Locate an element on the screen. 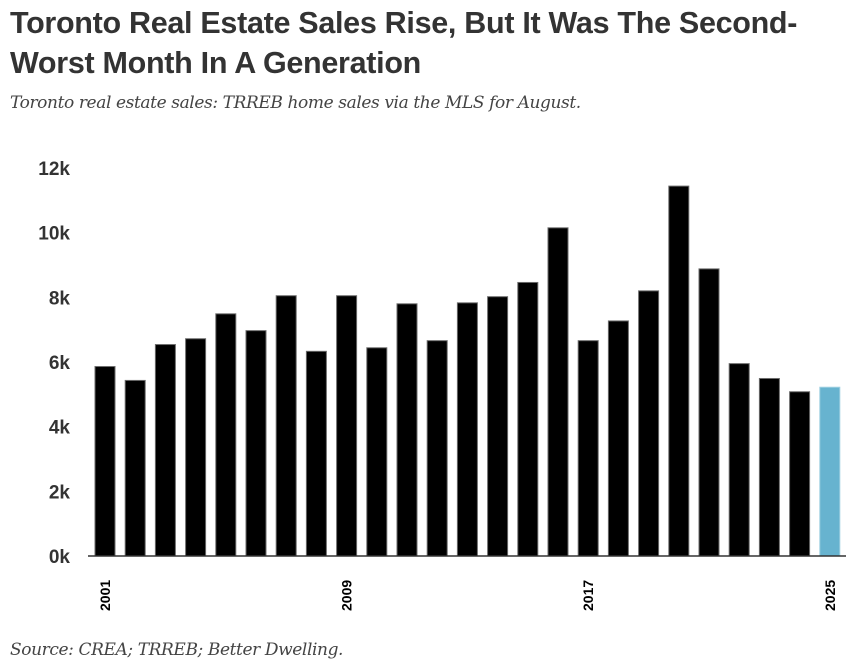  bar-2015 is located at coordinates (528, 419).